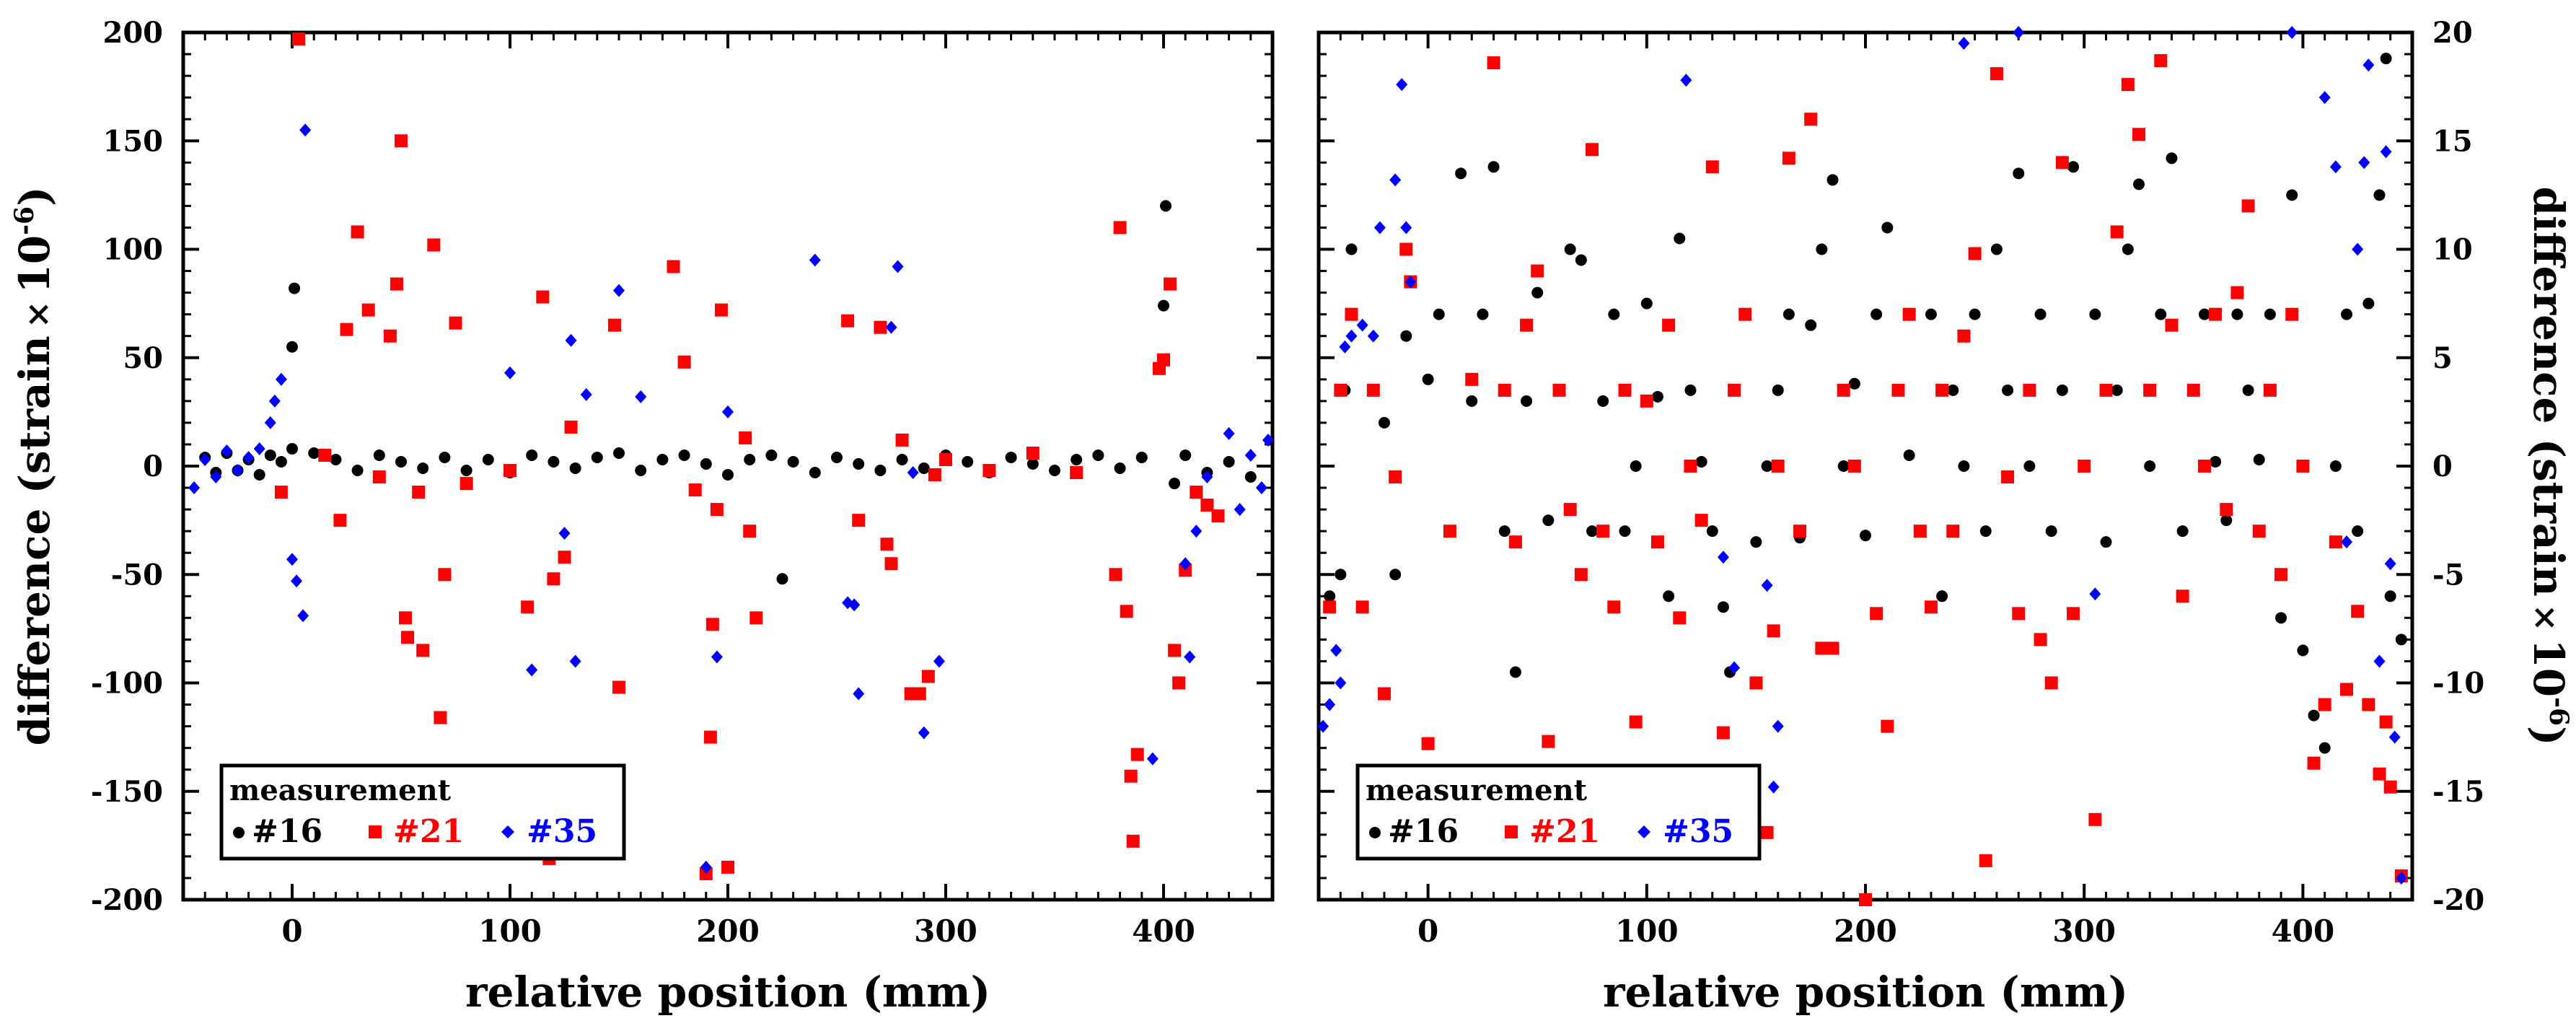 The height and width of the screenshot is (1026, 2576). I want to click on p1-x-tick-label: 0, so click(1427, 931).